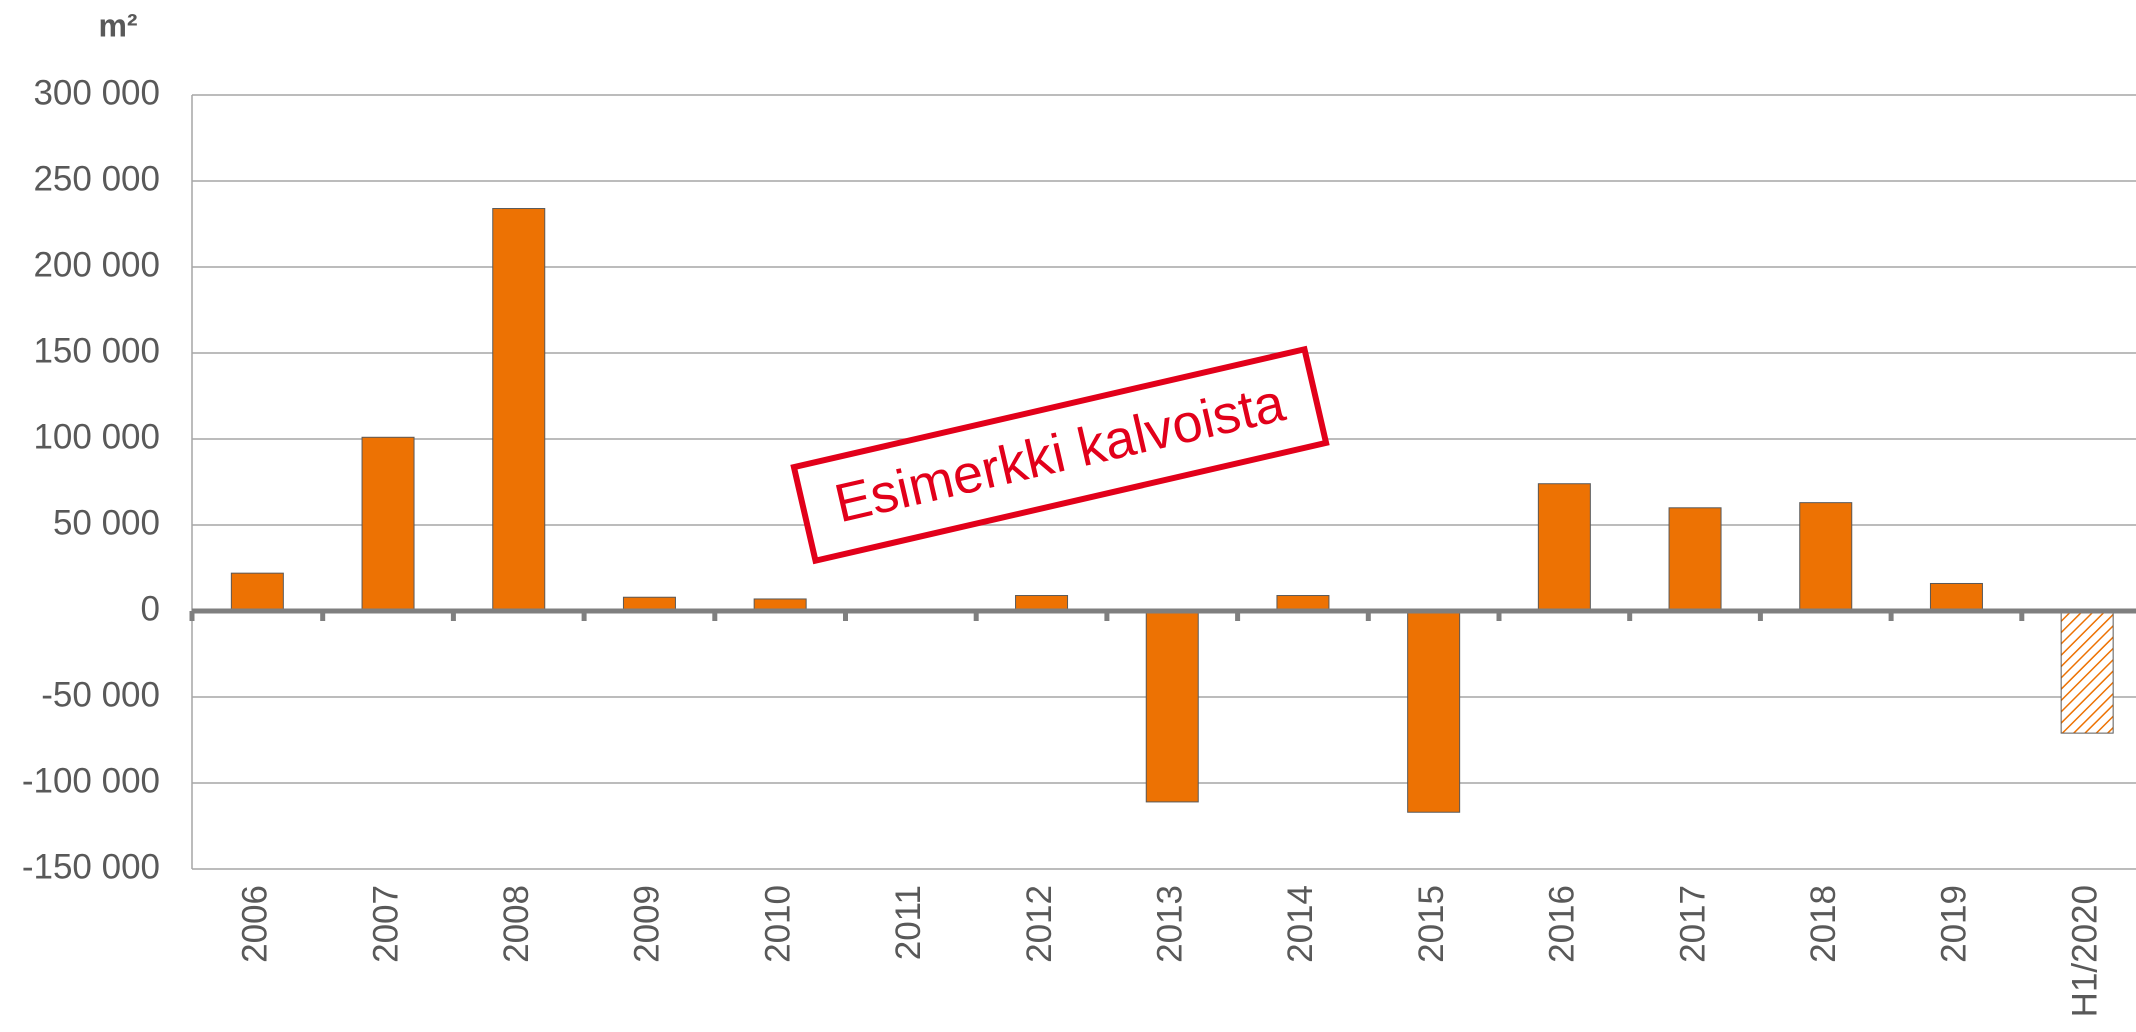 This screenshot has height=1032, width=2136. Describe the element at coordinates (96, 178) in the screenshot. I see `y-tick-label: 250 000` at that location.